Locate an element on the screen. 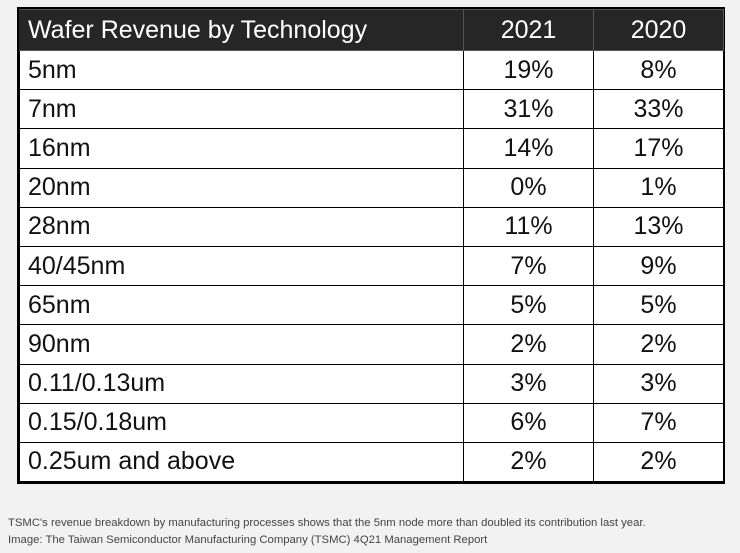 This screenshot has height=553, width=740. row-value-2021: 3% is located at coordinates (528, 383).